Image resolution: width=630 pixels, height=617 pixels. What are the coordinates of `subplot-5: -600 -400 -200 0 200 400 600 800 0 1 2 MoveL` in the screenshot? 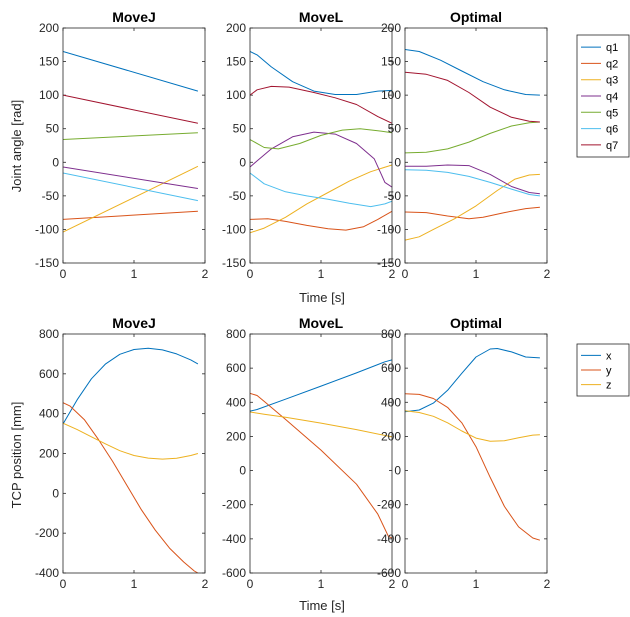 It's located at (309, 453).